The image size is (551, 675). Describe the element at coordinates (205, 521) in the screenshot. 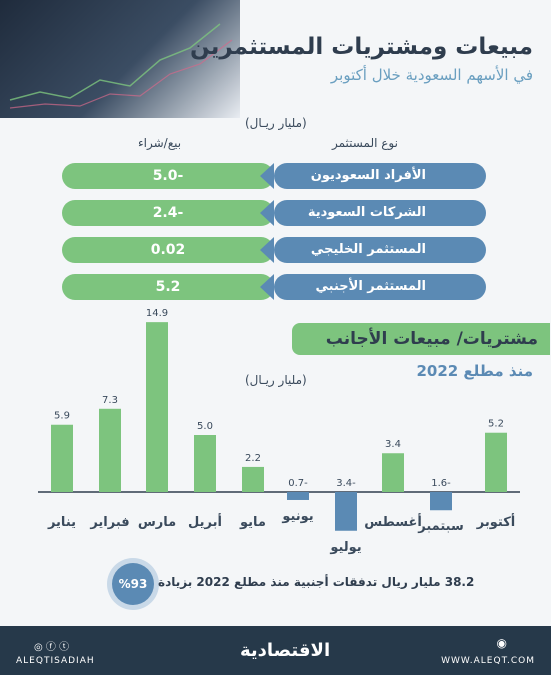

I see `category-label: أبريل` at that location.